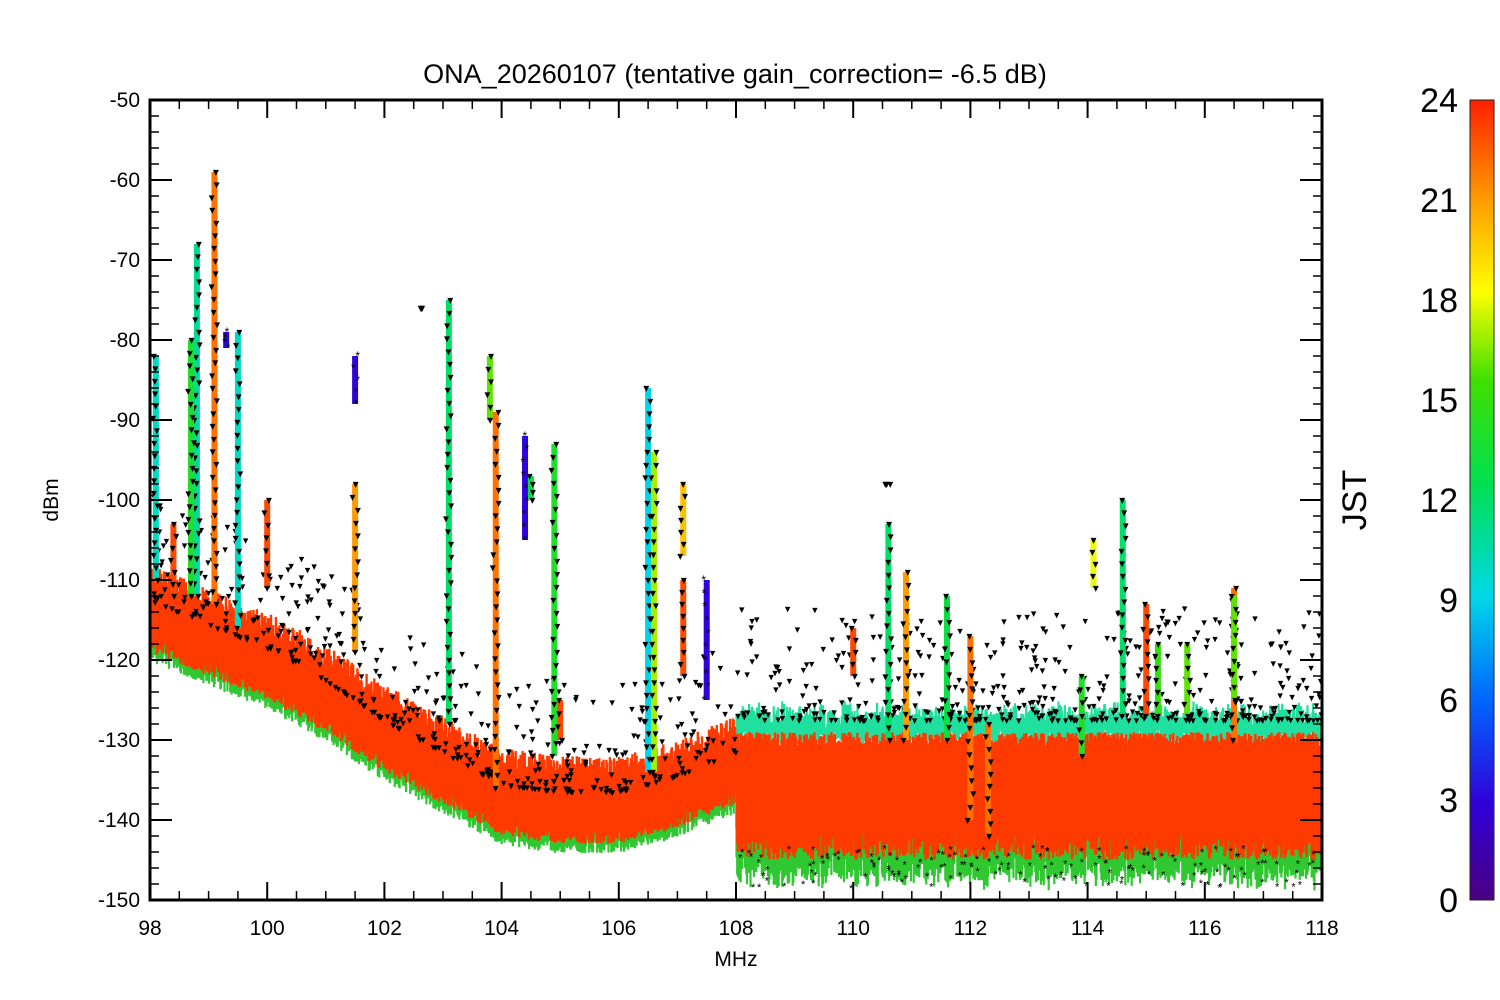 Image resolution: width=1500 pixels, height=1000 pixels. Describe the element at coordinates (489, 388) in the screenshot. I see `signal-spike: ▾▾▾▾▾▾` at that location.